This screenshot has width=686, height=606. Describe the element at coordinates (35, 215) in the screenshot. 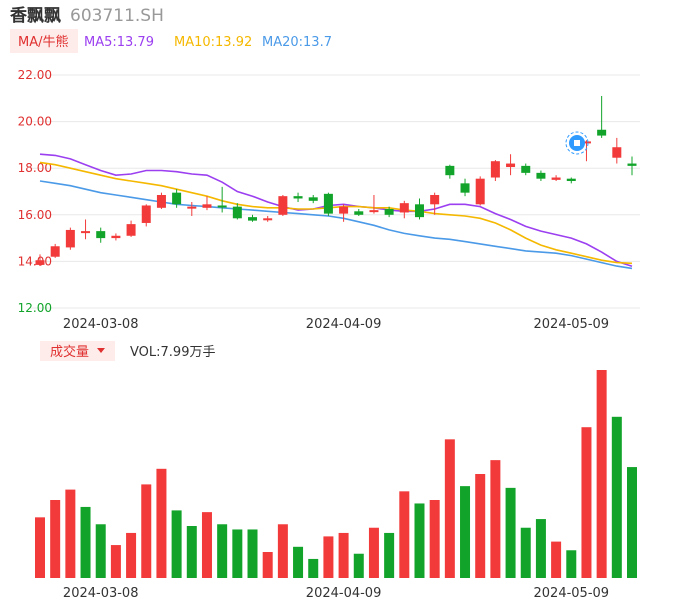

I see `y-tick-label: 16.00` at that location.